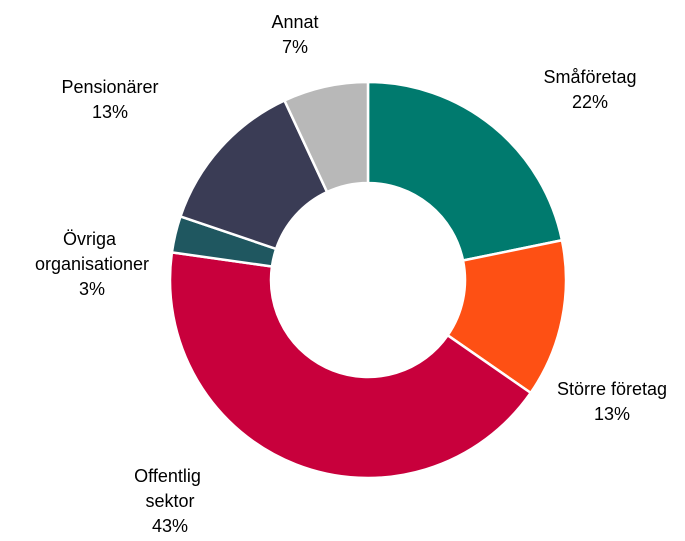 The width and height of the screenshot is (685, 541). Describe the element at coordinates (92, 239) in the screenshot. I see `label-line: Övriga` at that location.